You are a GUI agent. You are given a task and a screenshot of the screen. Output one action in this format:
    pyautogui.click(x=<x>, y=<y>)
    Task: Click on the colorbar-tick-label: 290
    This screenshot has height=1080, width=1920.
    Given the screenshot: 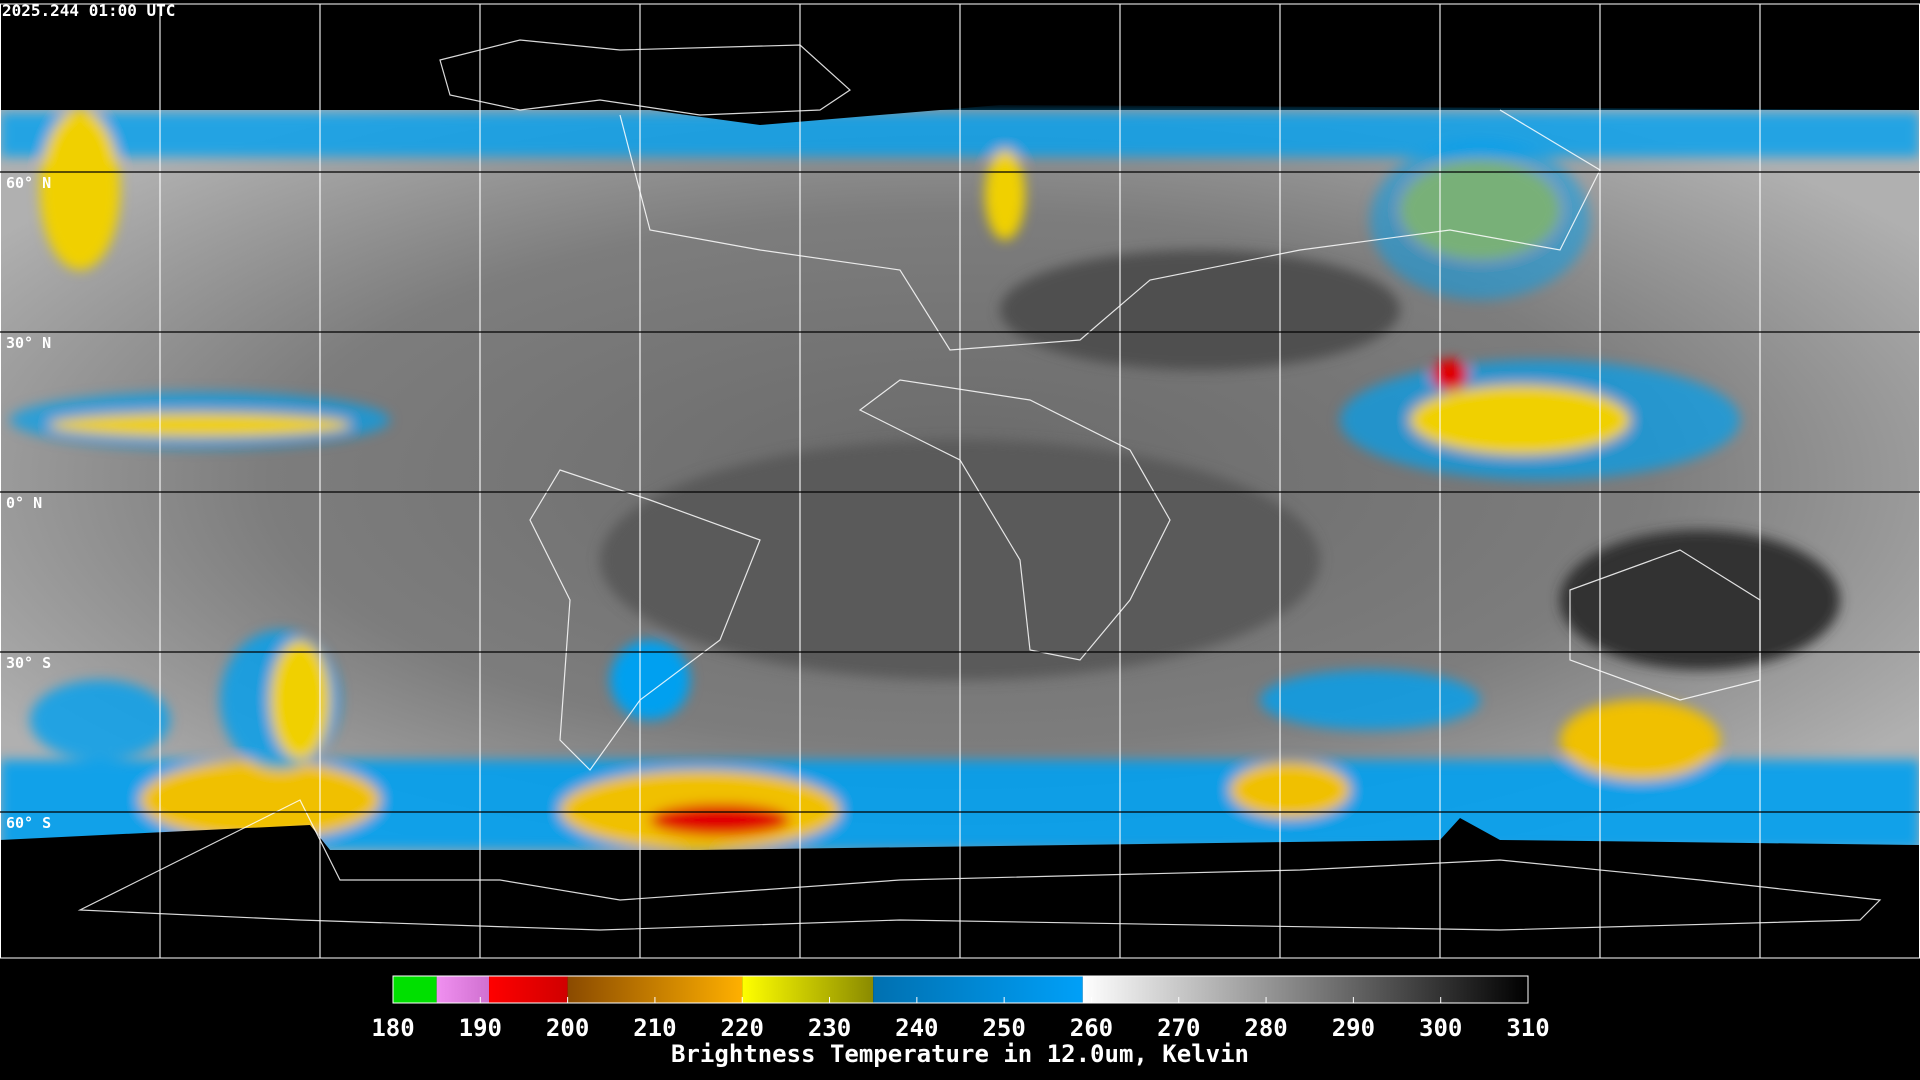 What is the action you would take?
    pyautogui.click(x=1353, y=1028)
    